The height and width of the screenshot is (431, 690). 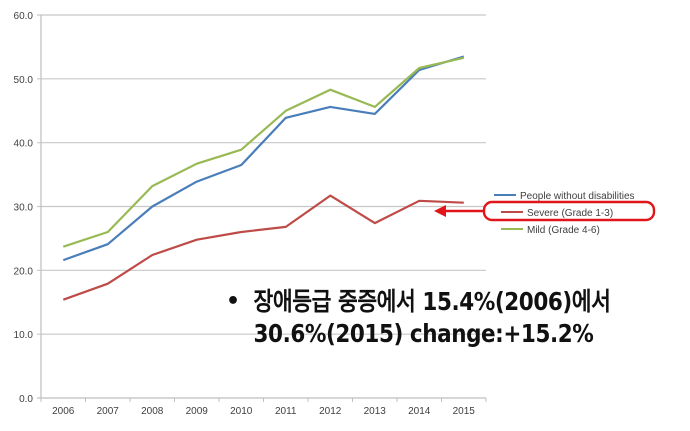 What do you see at coordinates (24, 16) in the screenshot?
I see `y-tick-label: 60.0` at bounding box center [24, 16].